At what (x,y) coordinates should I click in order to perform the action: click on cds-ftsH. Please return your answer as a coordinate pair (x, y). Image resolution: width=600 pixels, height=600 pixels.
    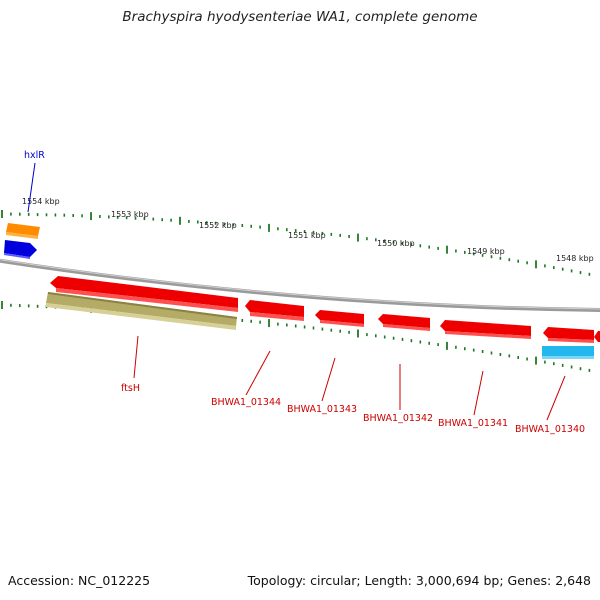
    Looking at the image, I should click on (141, 311).